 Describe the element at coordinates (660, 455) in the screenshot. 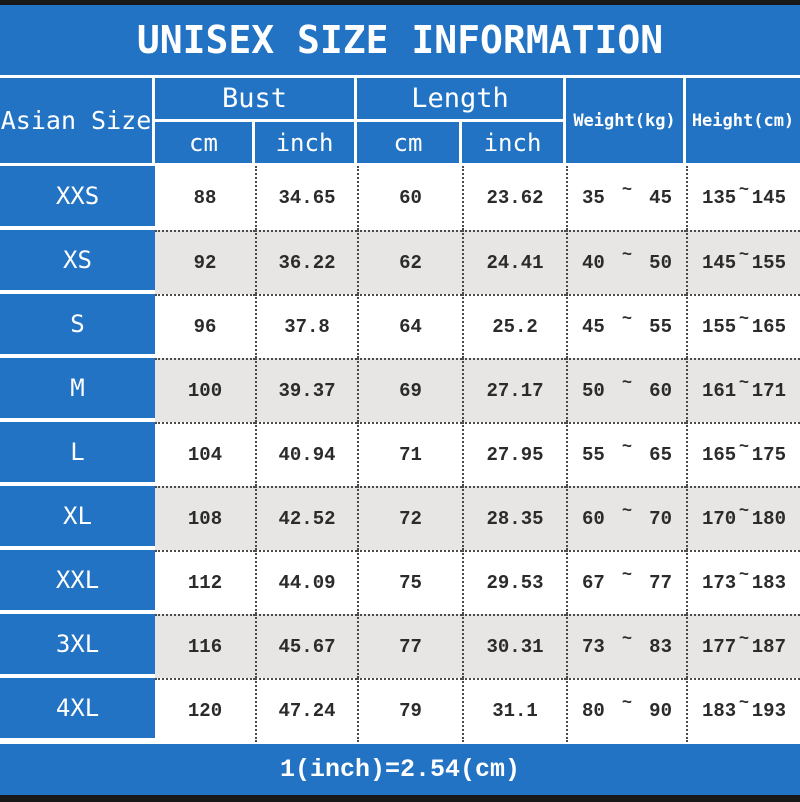

I see `weight-max-value: 65` at that location.